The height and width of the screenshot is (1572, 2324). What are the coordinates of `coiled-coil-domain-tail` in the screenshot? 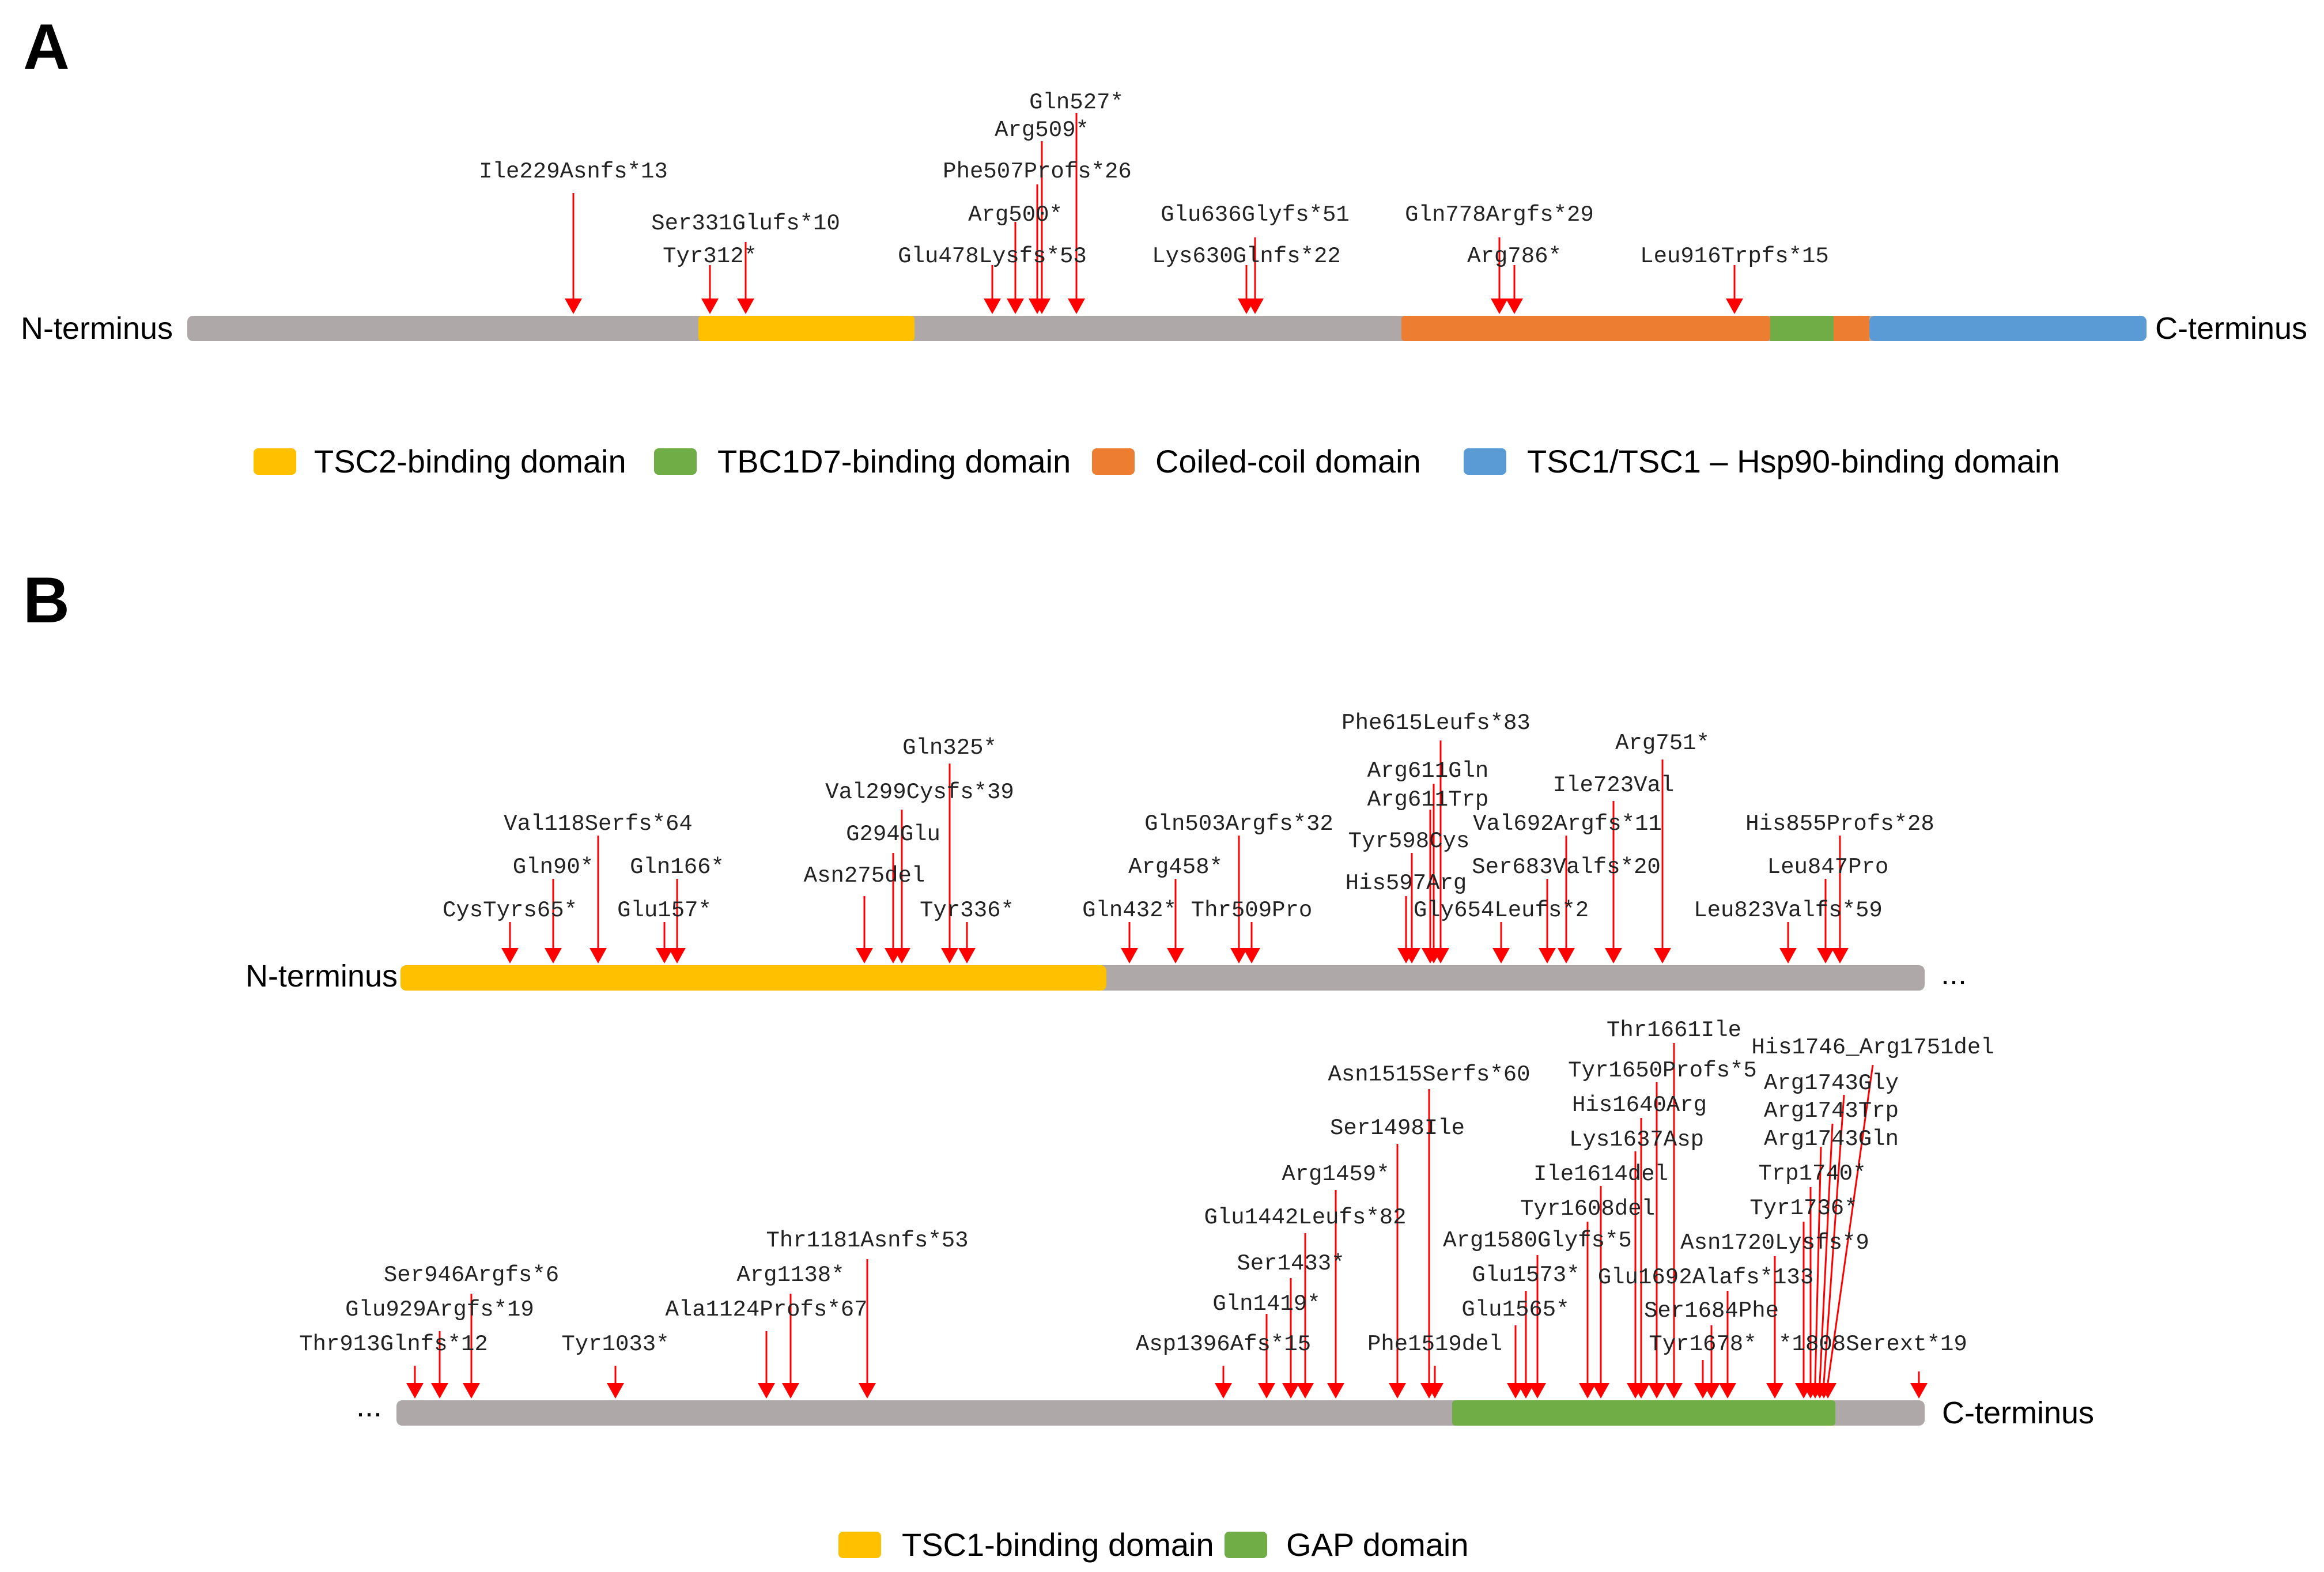 It's located at (1851, 328).